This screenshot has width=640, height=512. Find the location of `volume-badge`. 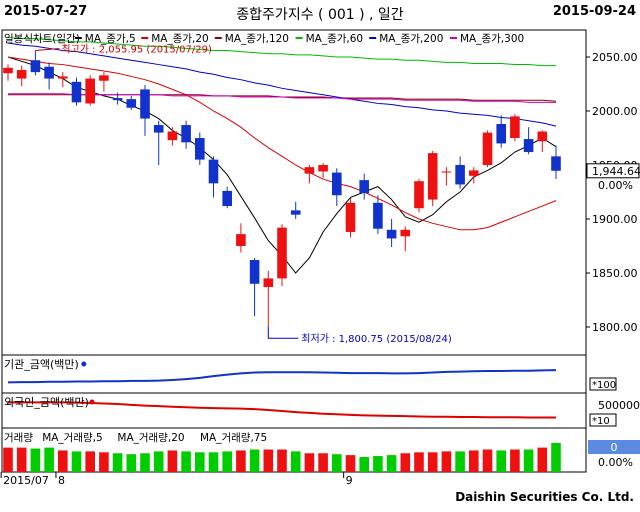

volume-badge is located at coordinates (614, 447).